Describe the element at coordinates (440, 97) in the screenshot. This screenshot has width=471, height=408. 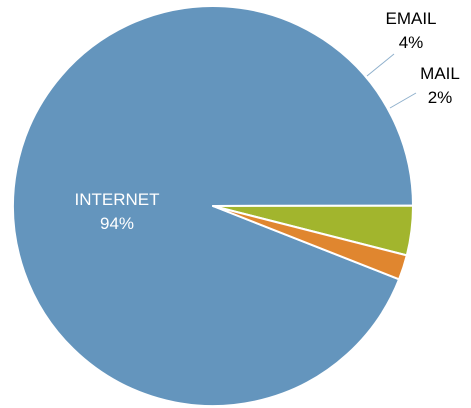
I see `slice-value-mail: 2%` at that location.